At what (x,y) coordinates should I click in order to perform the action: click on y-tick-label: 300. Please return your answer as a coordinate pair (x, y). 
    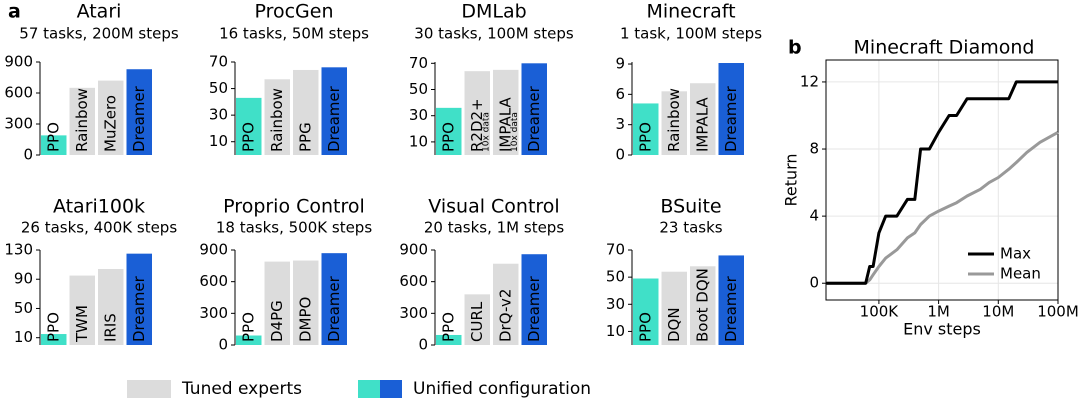
    Looking at the image, I should click on (18, 124).